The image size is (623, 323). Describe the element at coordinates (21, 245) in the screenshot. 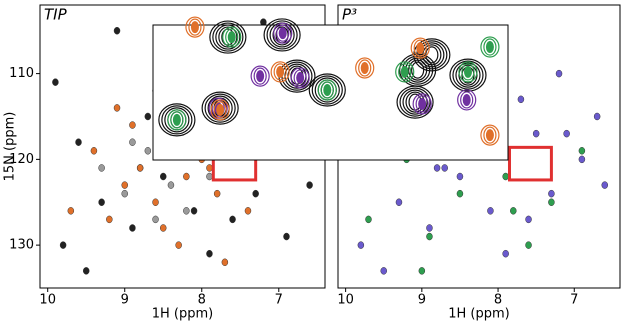

I see `y-tick-label: 130` at that location.